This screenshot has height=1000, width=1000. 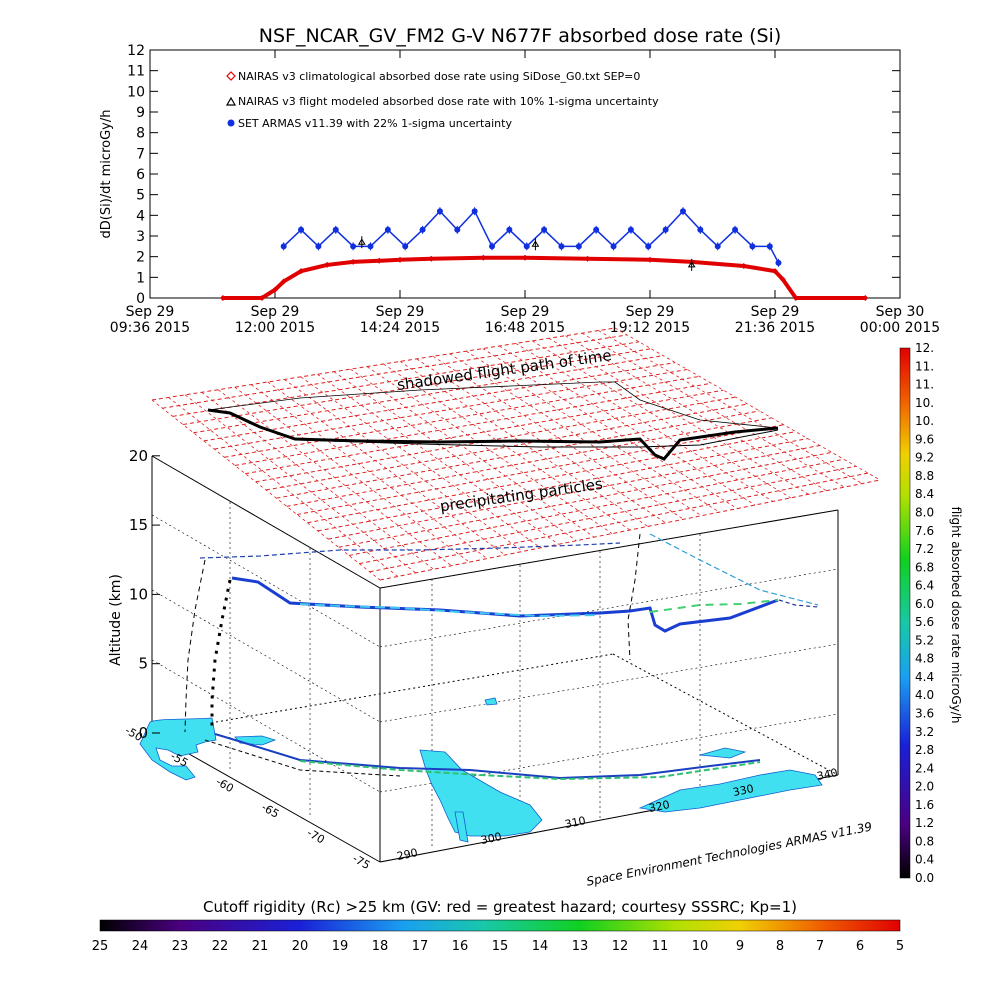 I want to click on legend-marker-flight-modeled, so click(x=231, y=101).